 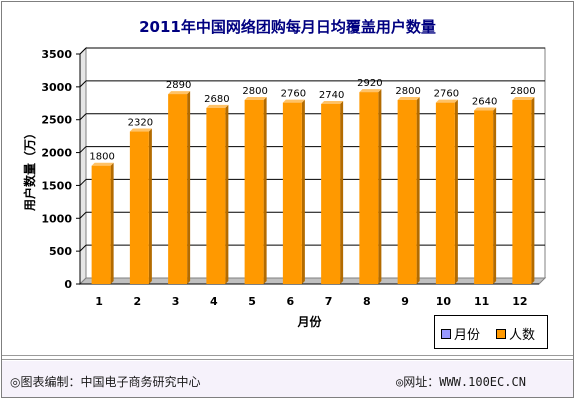 What do you see at coordinates (444, 301) in the screenshot?
I see `x-tick-label: 10` at bounding box center [444, 301].